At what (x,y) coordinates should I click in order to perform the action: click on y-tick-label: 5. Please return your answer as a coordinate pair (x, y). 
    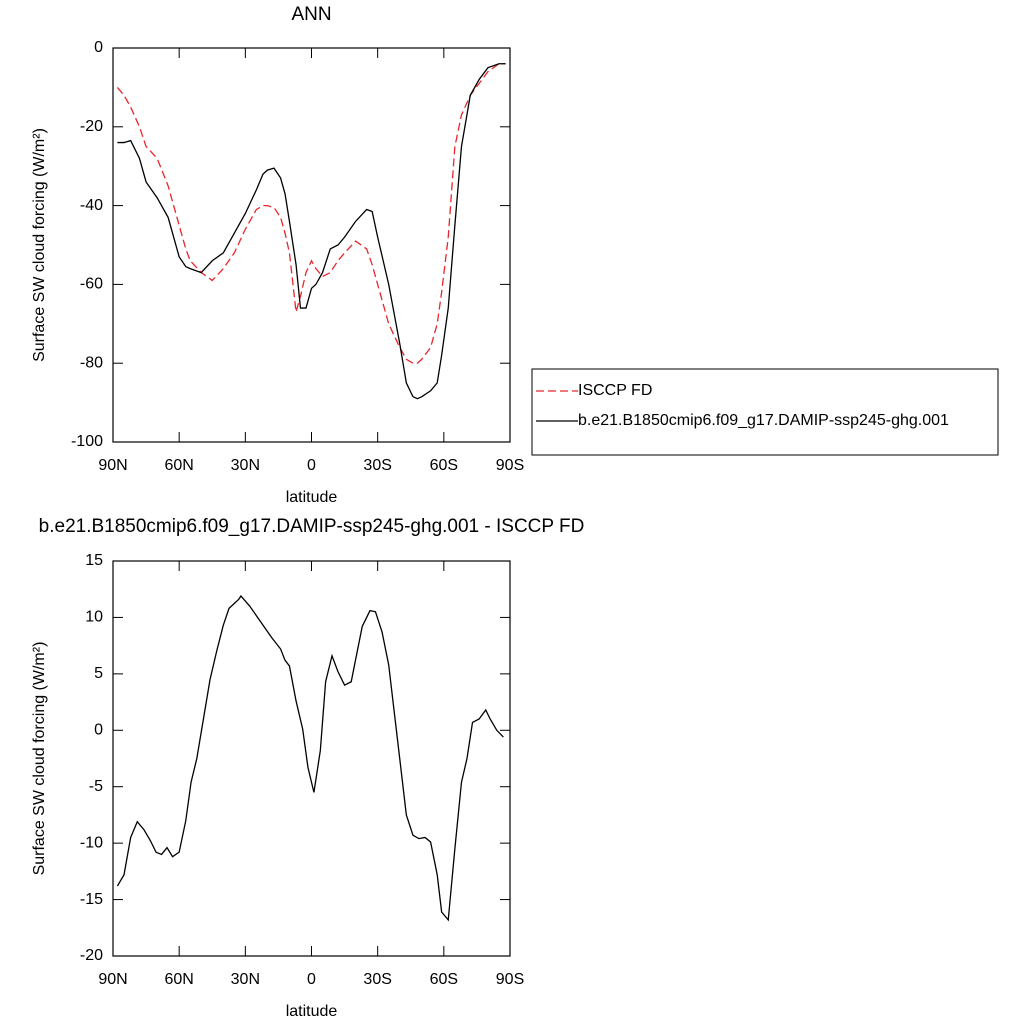
    Looking at the image, I should click on (98, 673).